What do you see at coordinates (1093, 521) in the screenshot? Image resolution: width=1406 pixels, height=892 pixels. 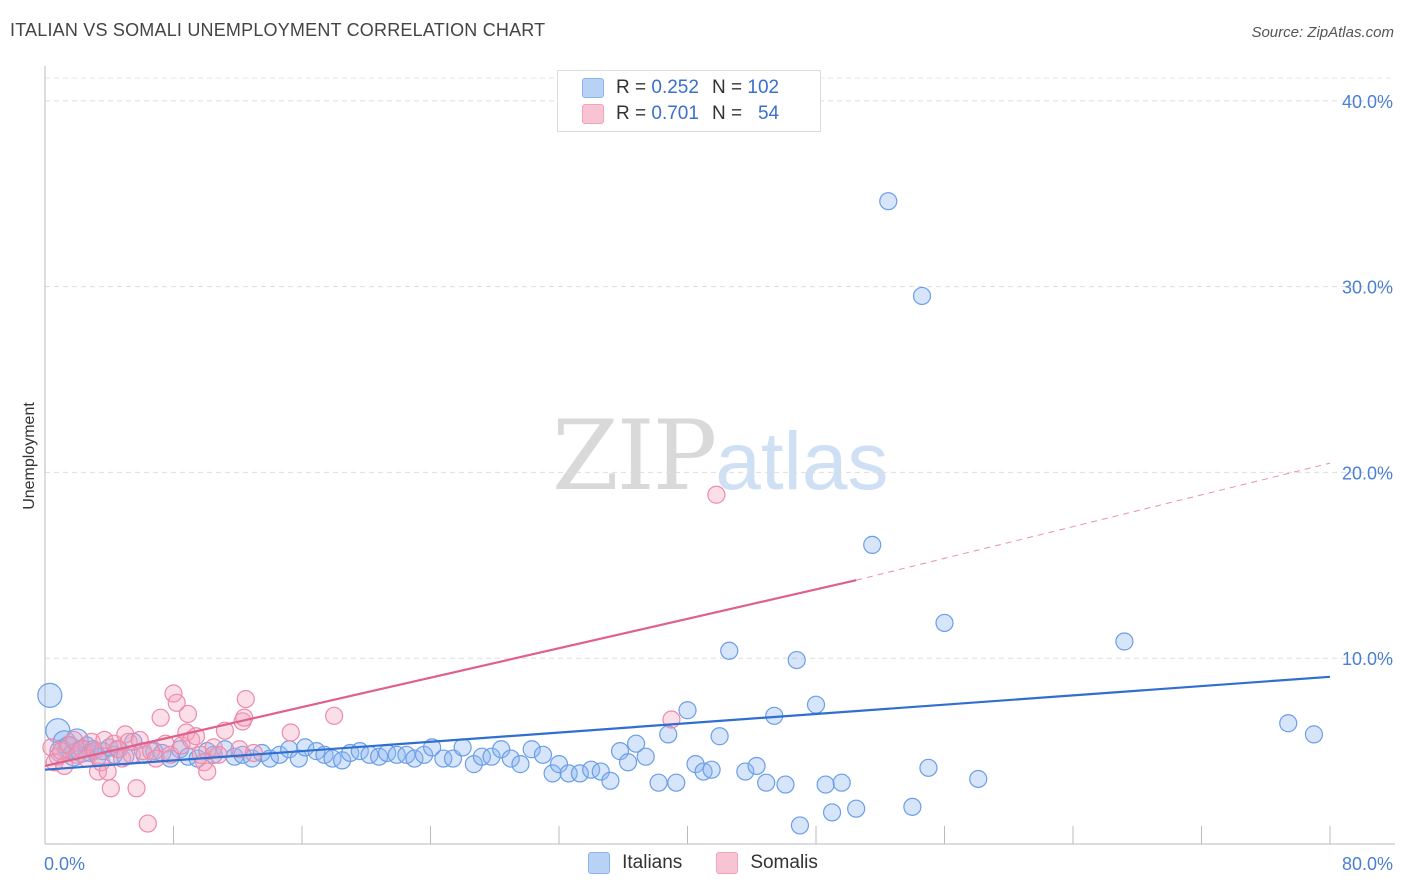 I see `trendline-extension-somalis` at bounding box center [1093, 521].